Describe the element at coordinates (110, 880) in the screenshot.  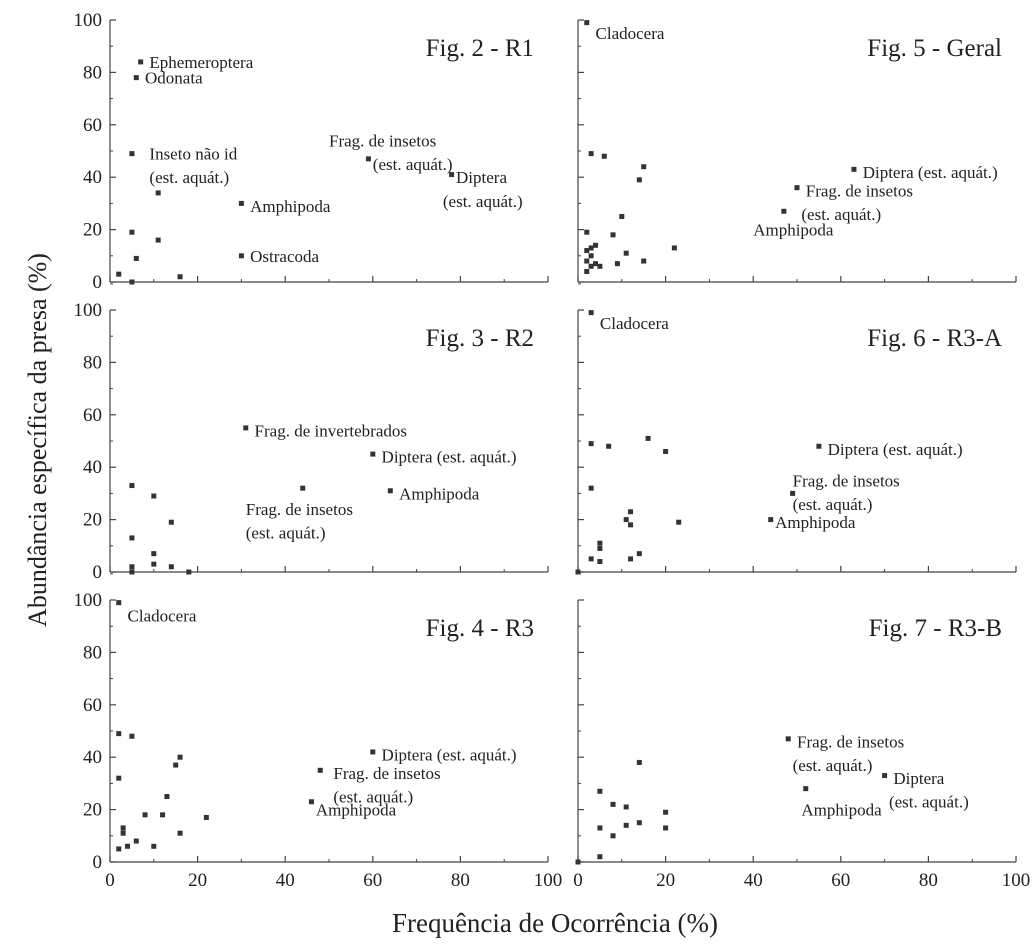
I see `x-tick-label: 0` at that location.